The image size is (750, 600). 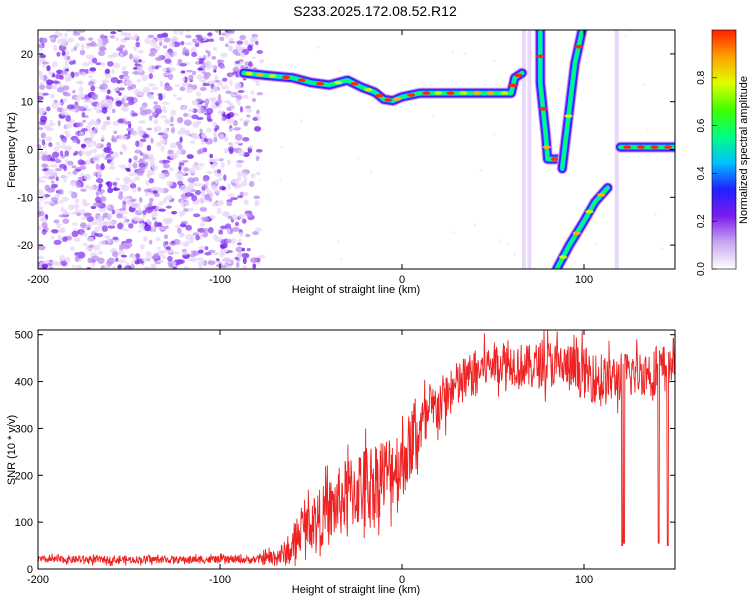 I want to click on colorbar-frame, so click(x=724, y=149).